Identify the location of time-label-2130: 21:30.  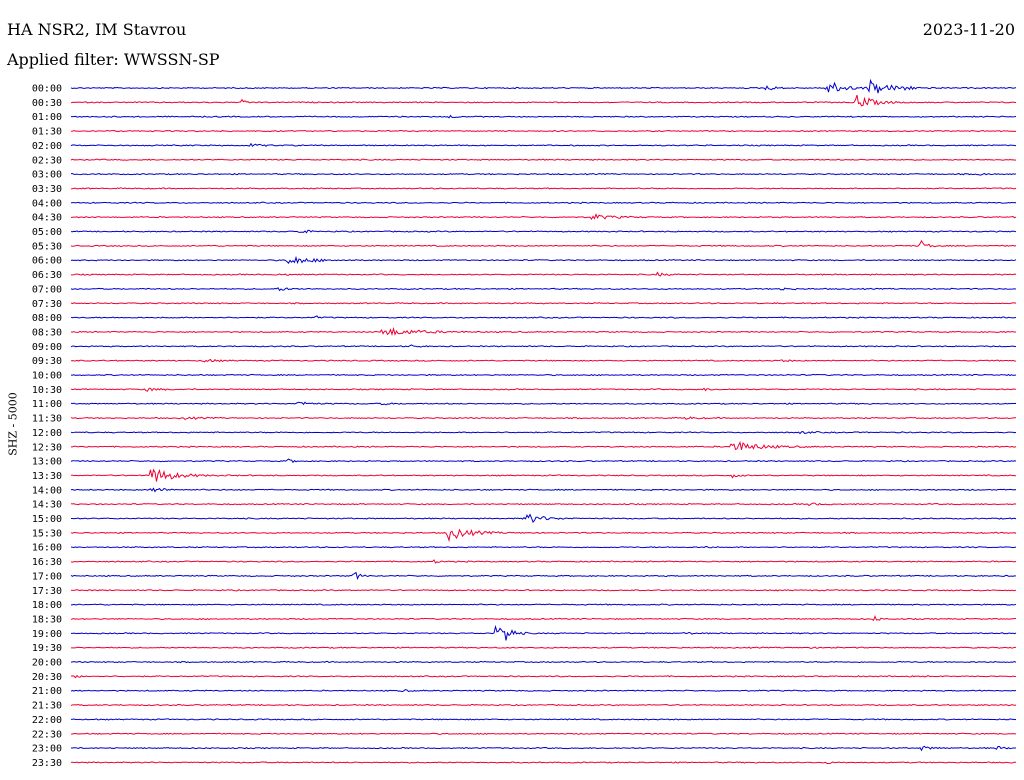
(47, 706).